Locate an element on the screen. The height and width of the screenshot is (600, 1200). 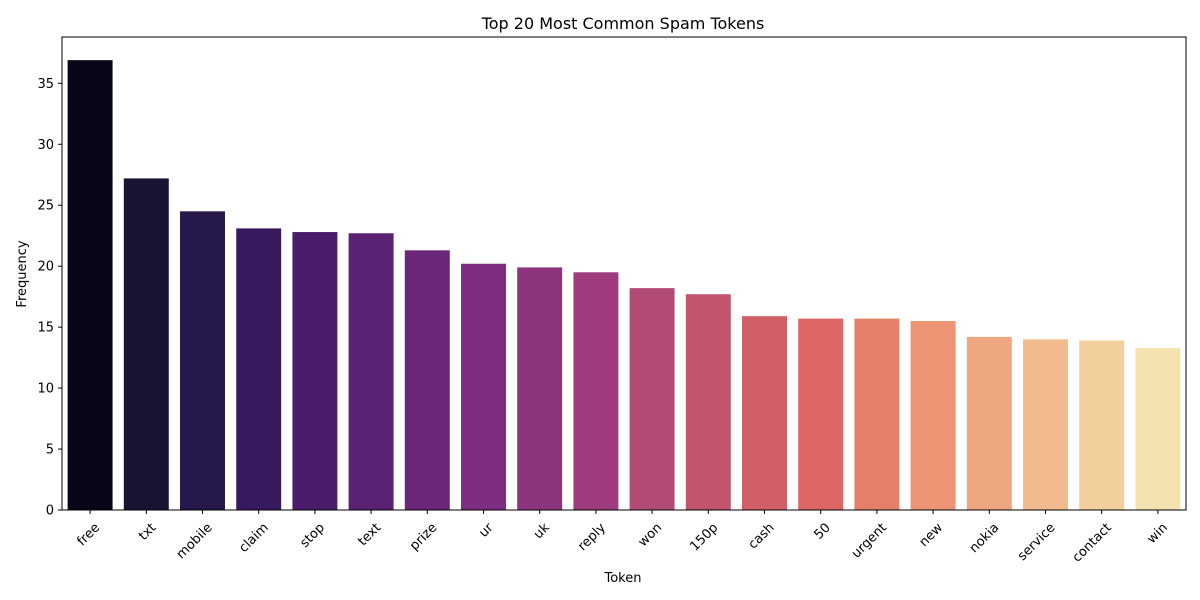
x-tick-label: claim is located at coordinates (253, 537).